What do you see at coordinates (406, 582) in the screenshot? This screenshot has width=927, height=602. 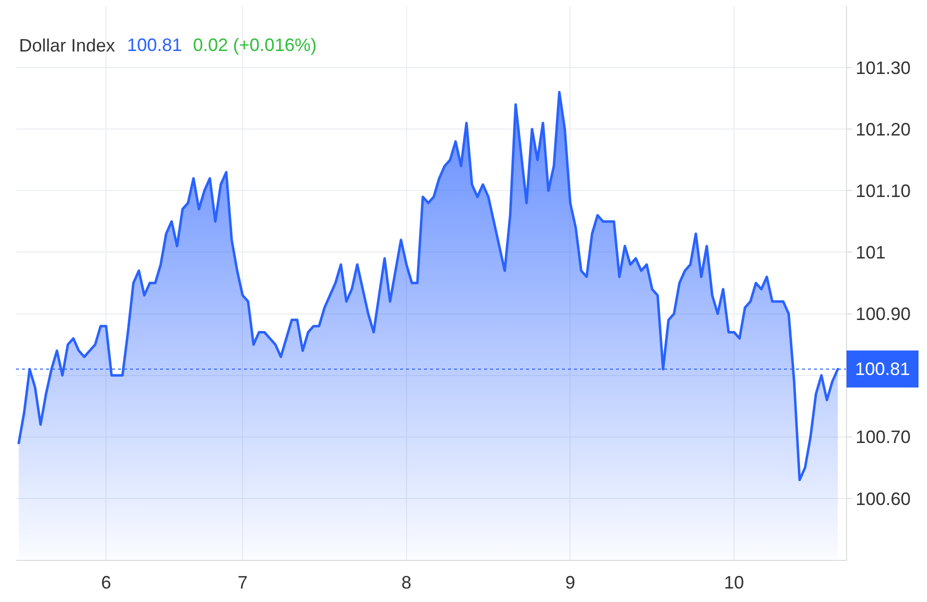 I see `x-tick-label: 8` at bounding box center [406, 582].